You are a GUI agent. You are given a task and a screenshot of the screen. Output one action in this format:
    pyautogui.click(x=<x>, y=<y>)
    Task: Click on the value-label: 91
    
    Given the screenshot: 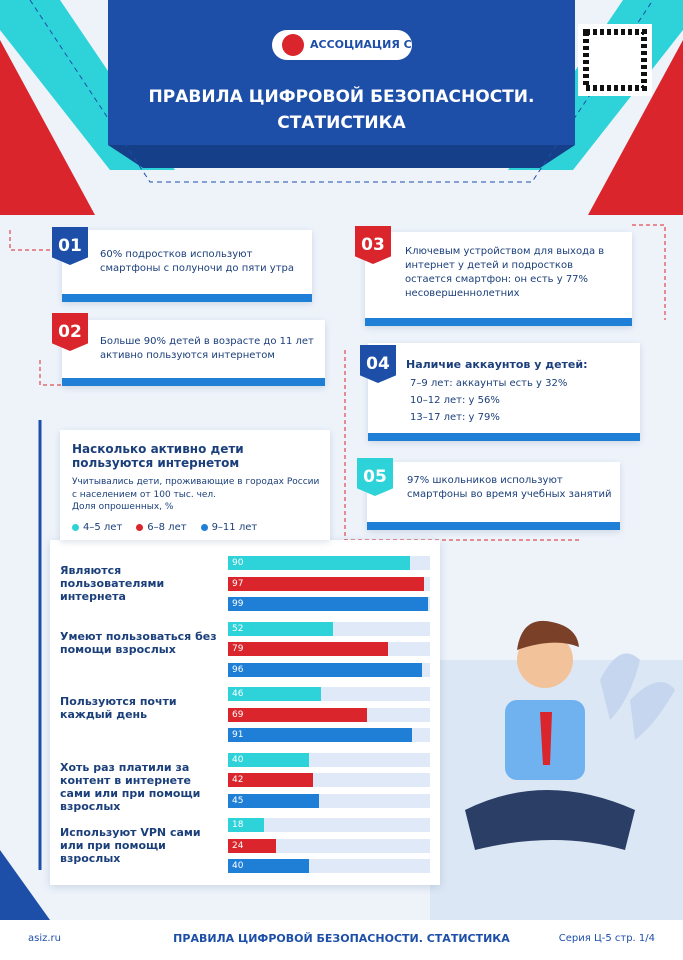 What is the action you would take?
    pyautogui.click(x=238, y=735)
    